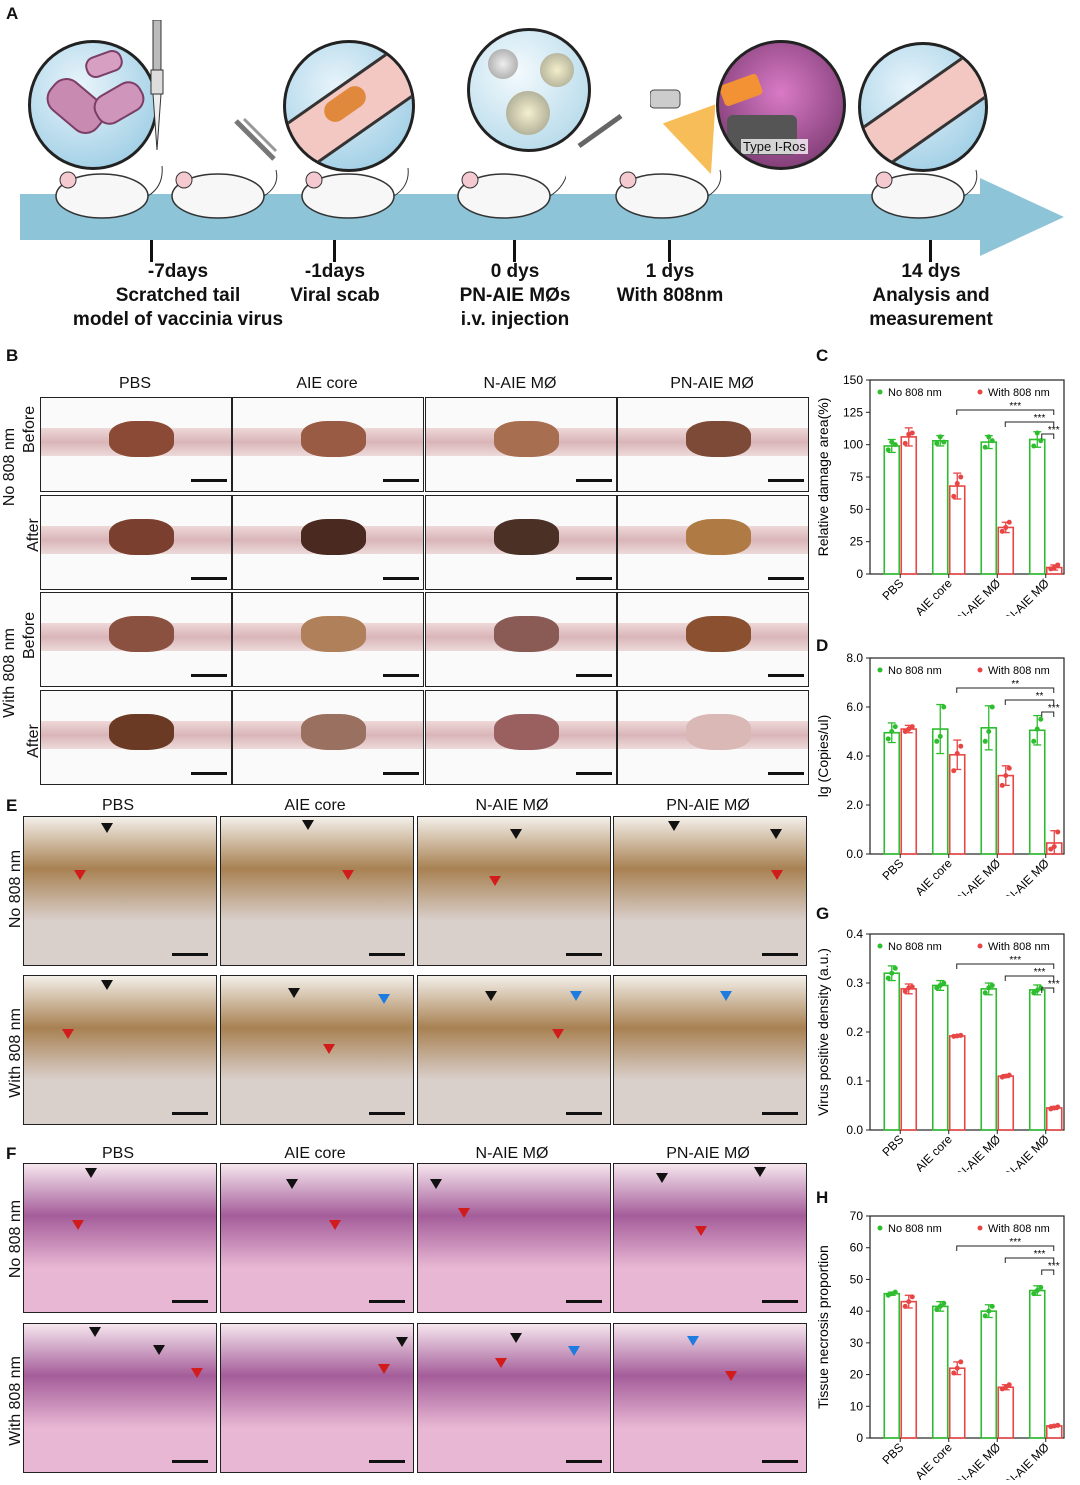 The width and height of the screenshot is (1080, 1485). I want to click on x-tick-label: AIE core, so click(933, 596).